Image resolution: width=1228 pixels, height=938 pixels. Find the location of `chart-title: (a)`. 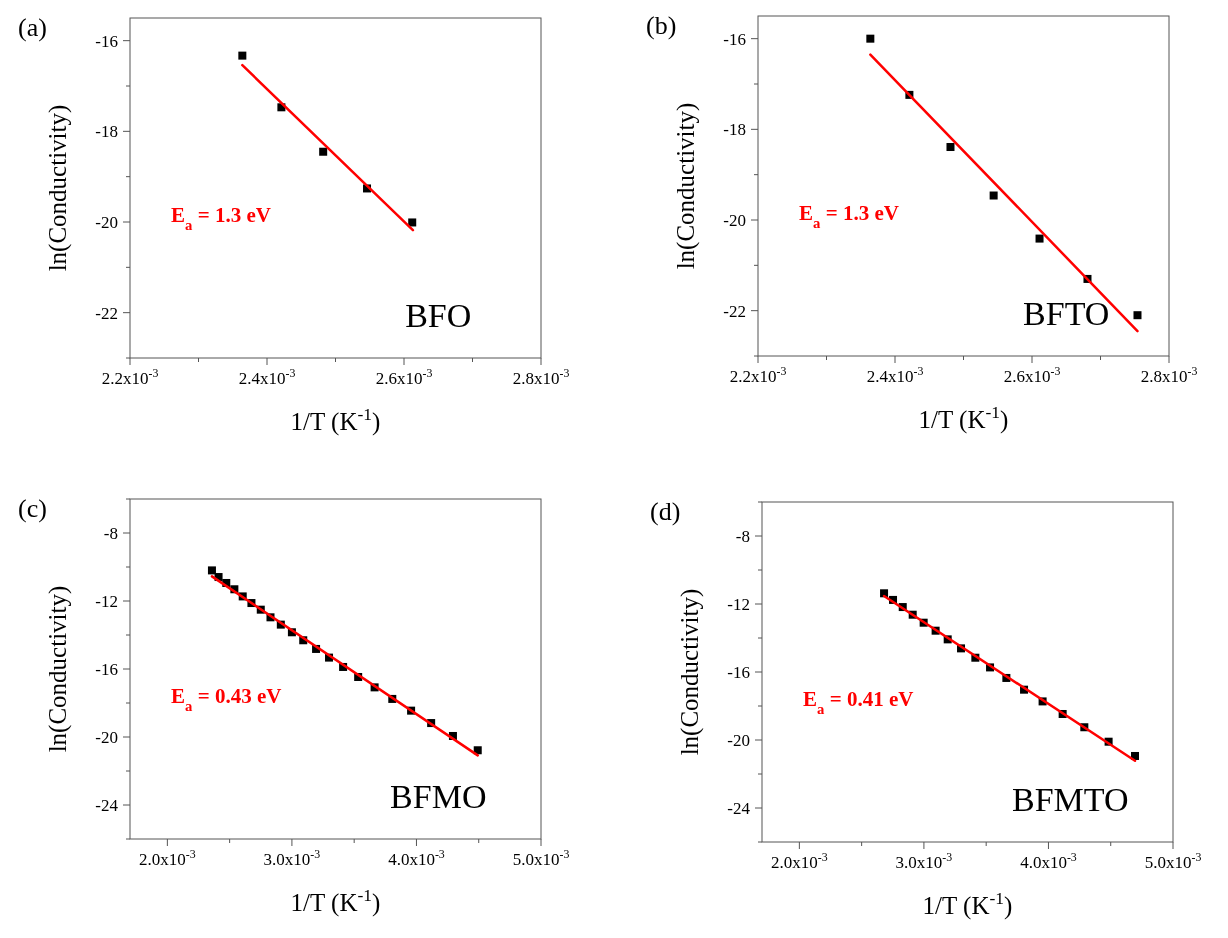

chart-title: (a) is located at coordinates (32, 27).